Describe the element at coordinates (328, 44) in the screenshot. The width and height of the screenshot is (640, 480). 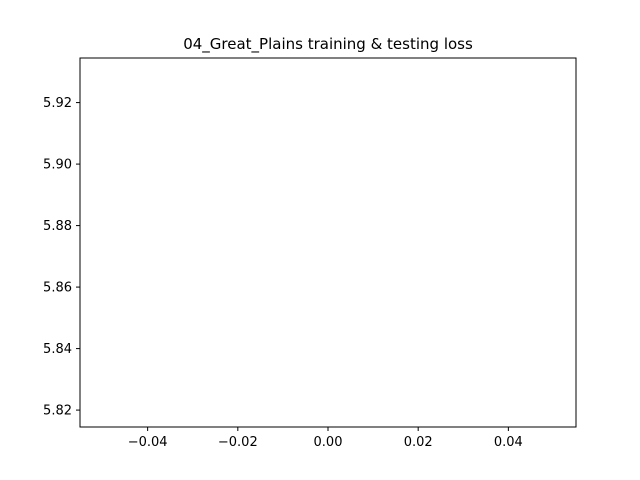
I see `chart-title: 04_Great_Plains training & testing loss` at that location.